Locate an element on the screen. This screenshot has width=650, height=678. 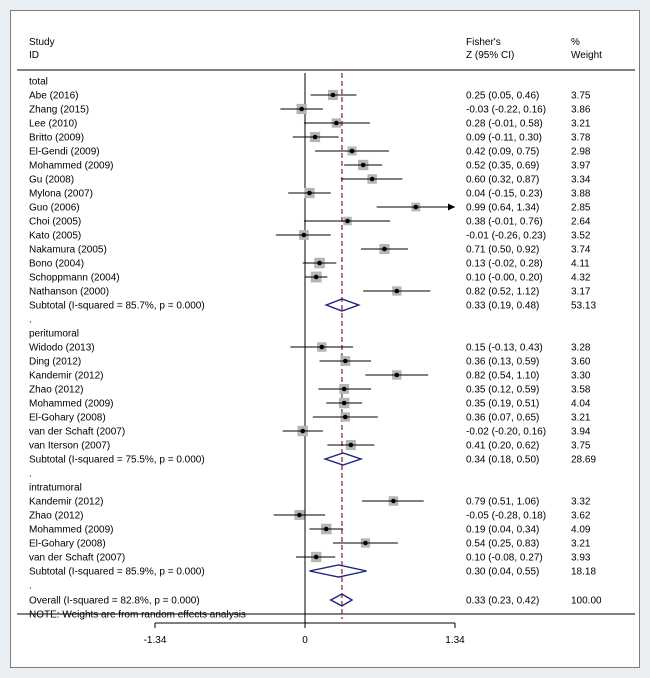
study-label: Lee (2010) is located at coordinates (53, 124).